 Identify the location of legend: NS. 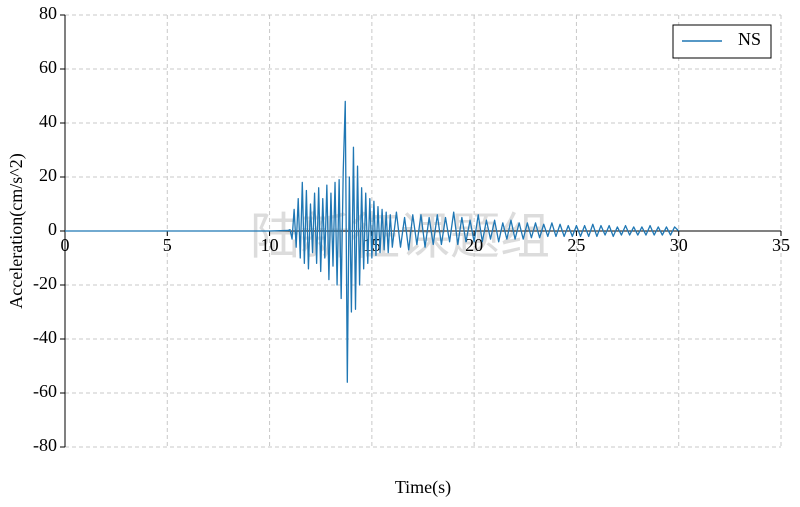
(722, 41).